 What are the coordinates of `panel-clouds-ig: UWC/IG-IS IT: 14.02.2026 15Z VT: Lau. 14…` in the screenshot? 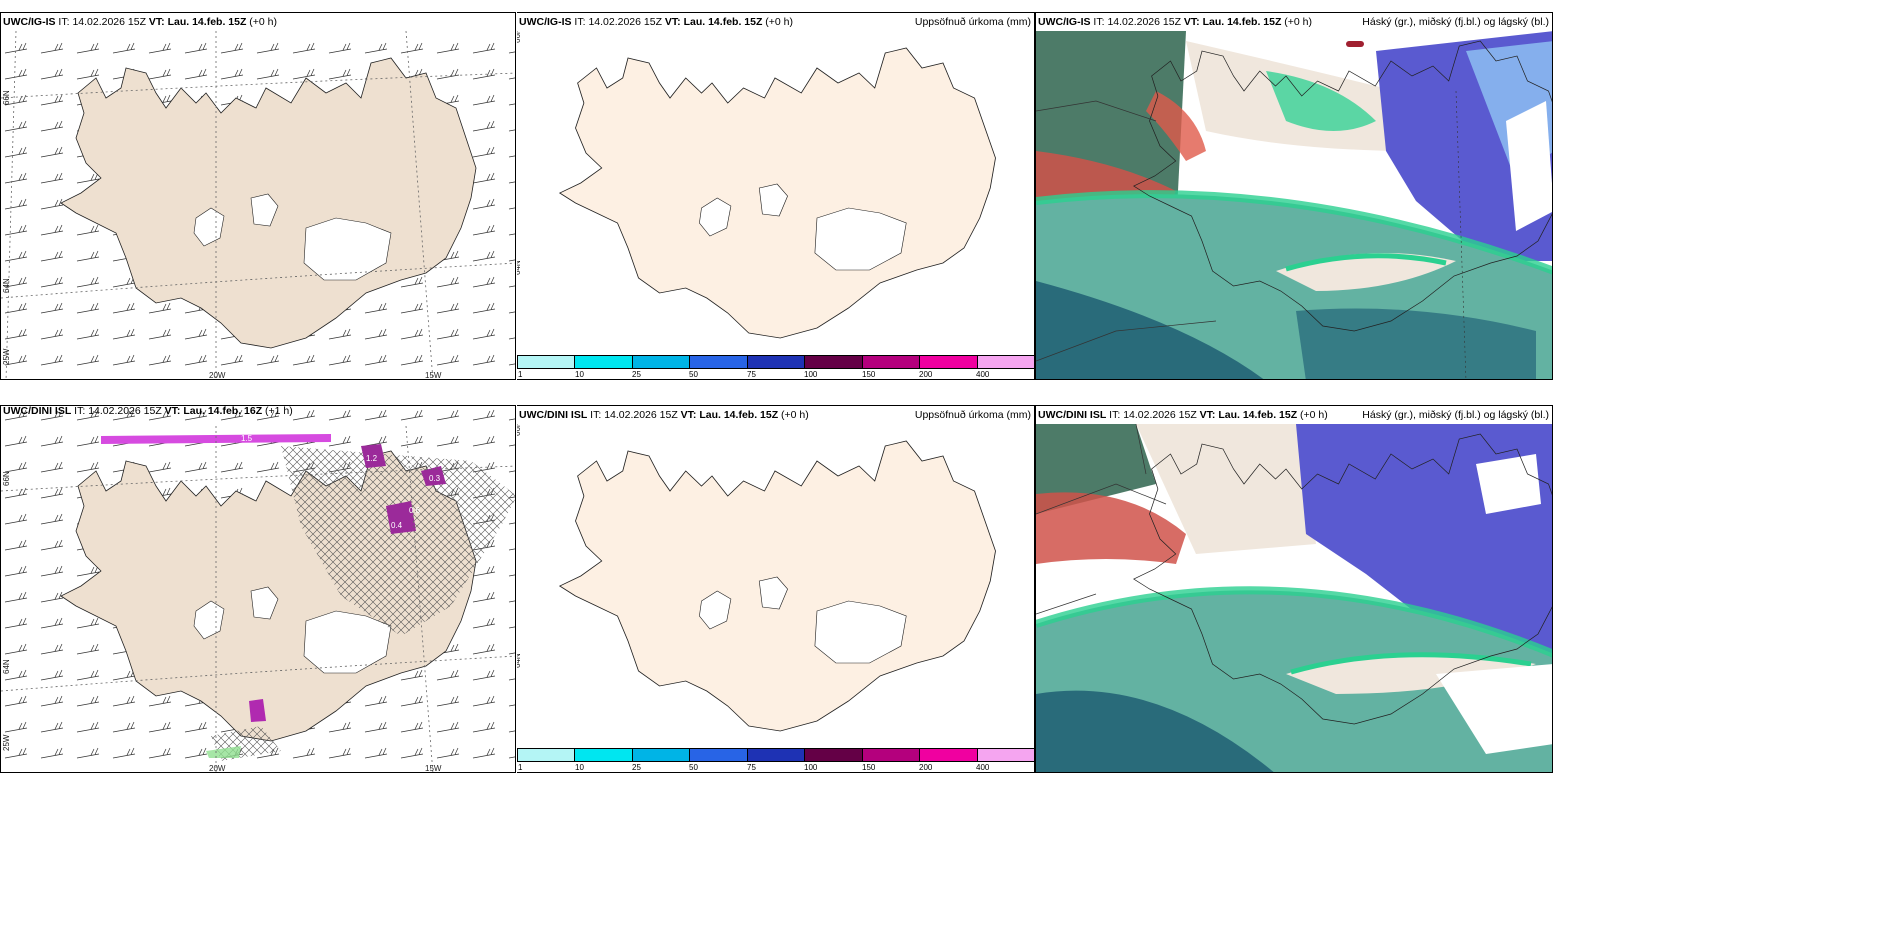 It's located at (1294, 196).